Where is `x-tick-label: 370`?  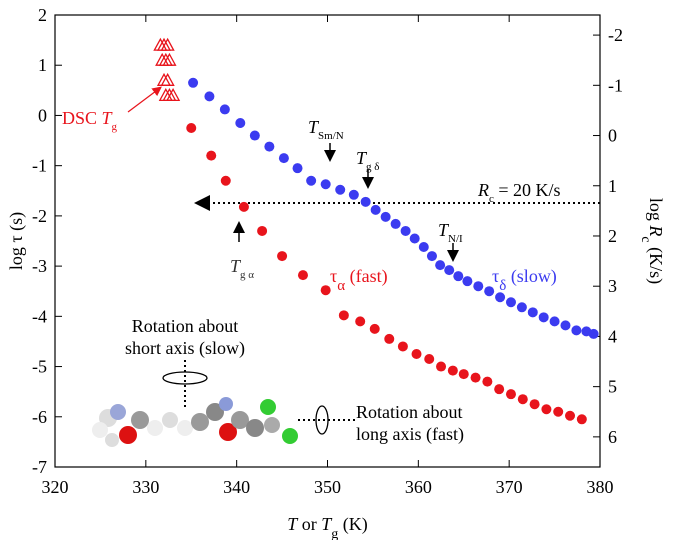 x-tick-label: 370 is located at coordinates (509, 487).